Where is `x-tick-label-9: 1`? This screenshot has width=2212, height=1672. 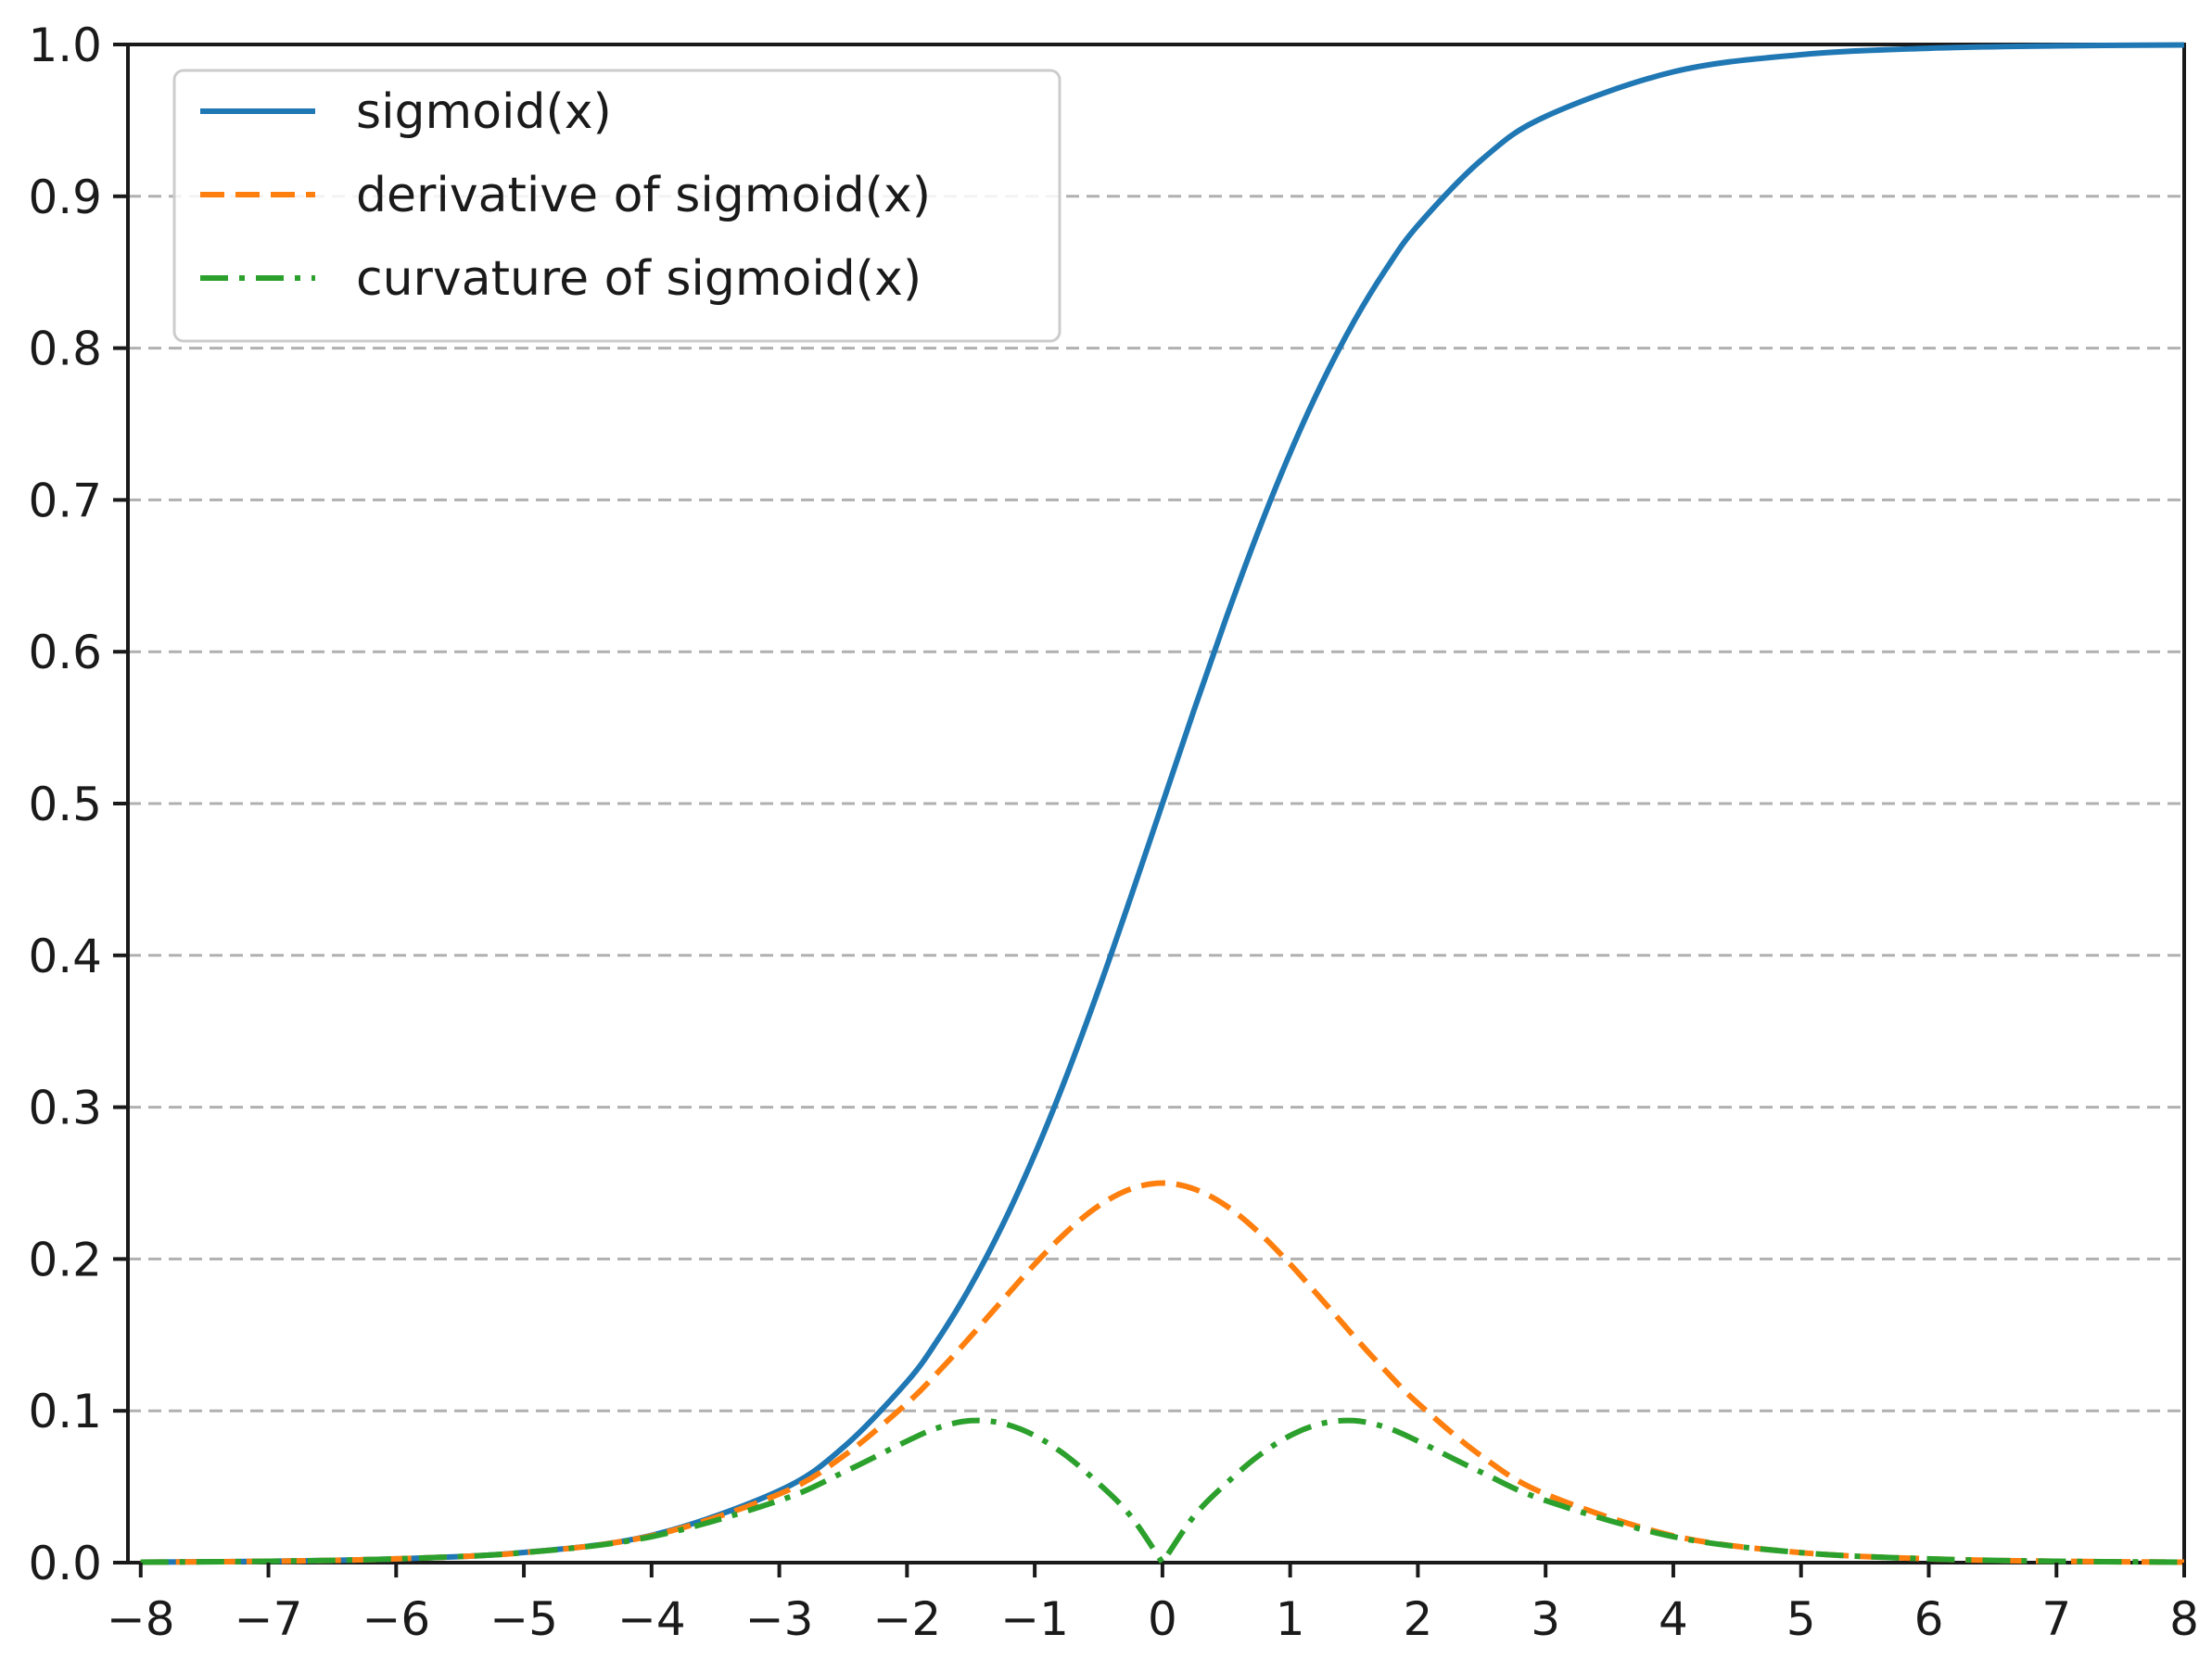 x-tick-label-9: 1 is located at coordinates (1290, 1619).